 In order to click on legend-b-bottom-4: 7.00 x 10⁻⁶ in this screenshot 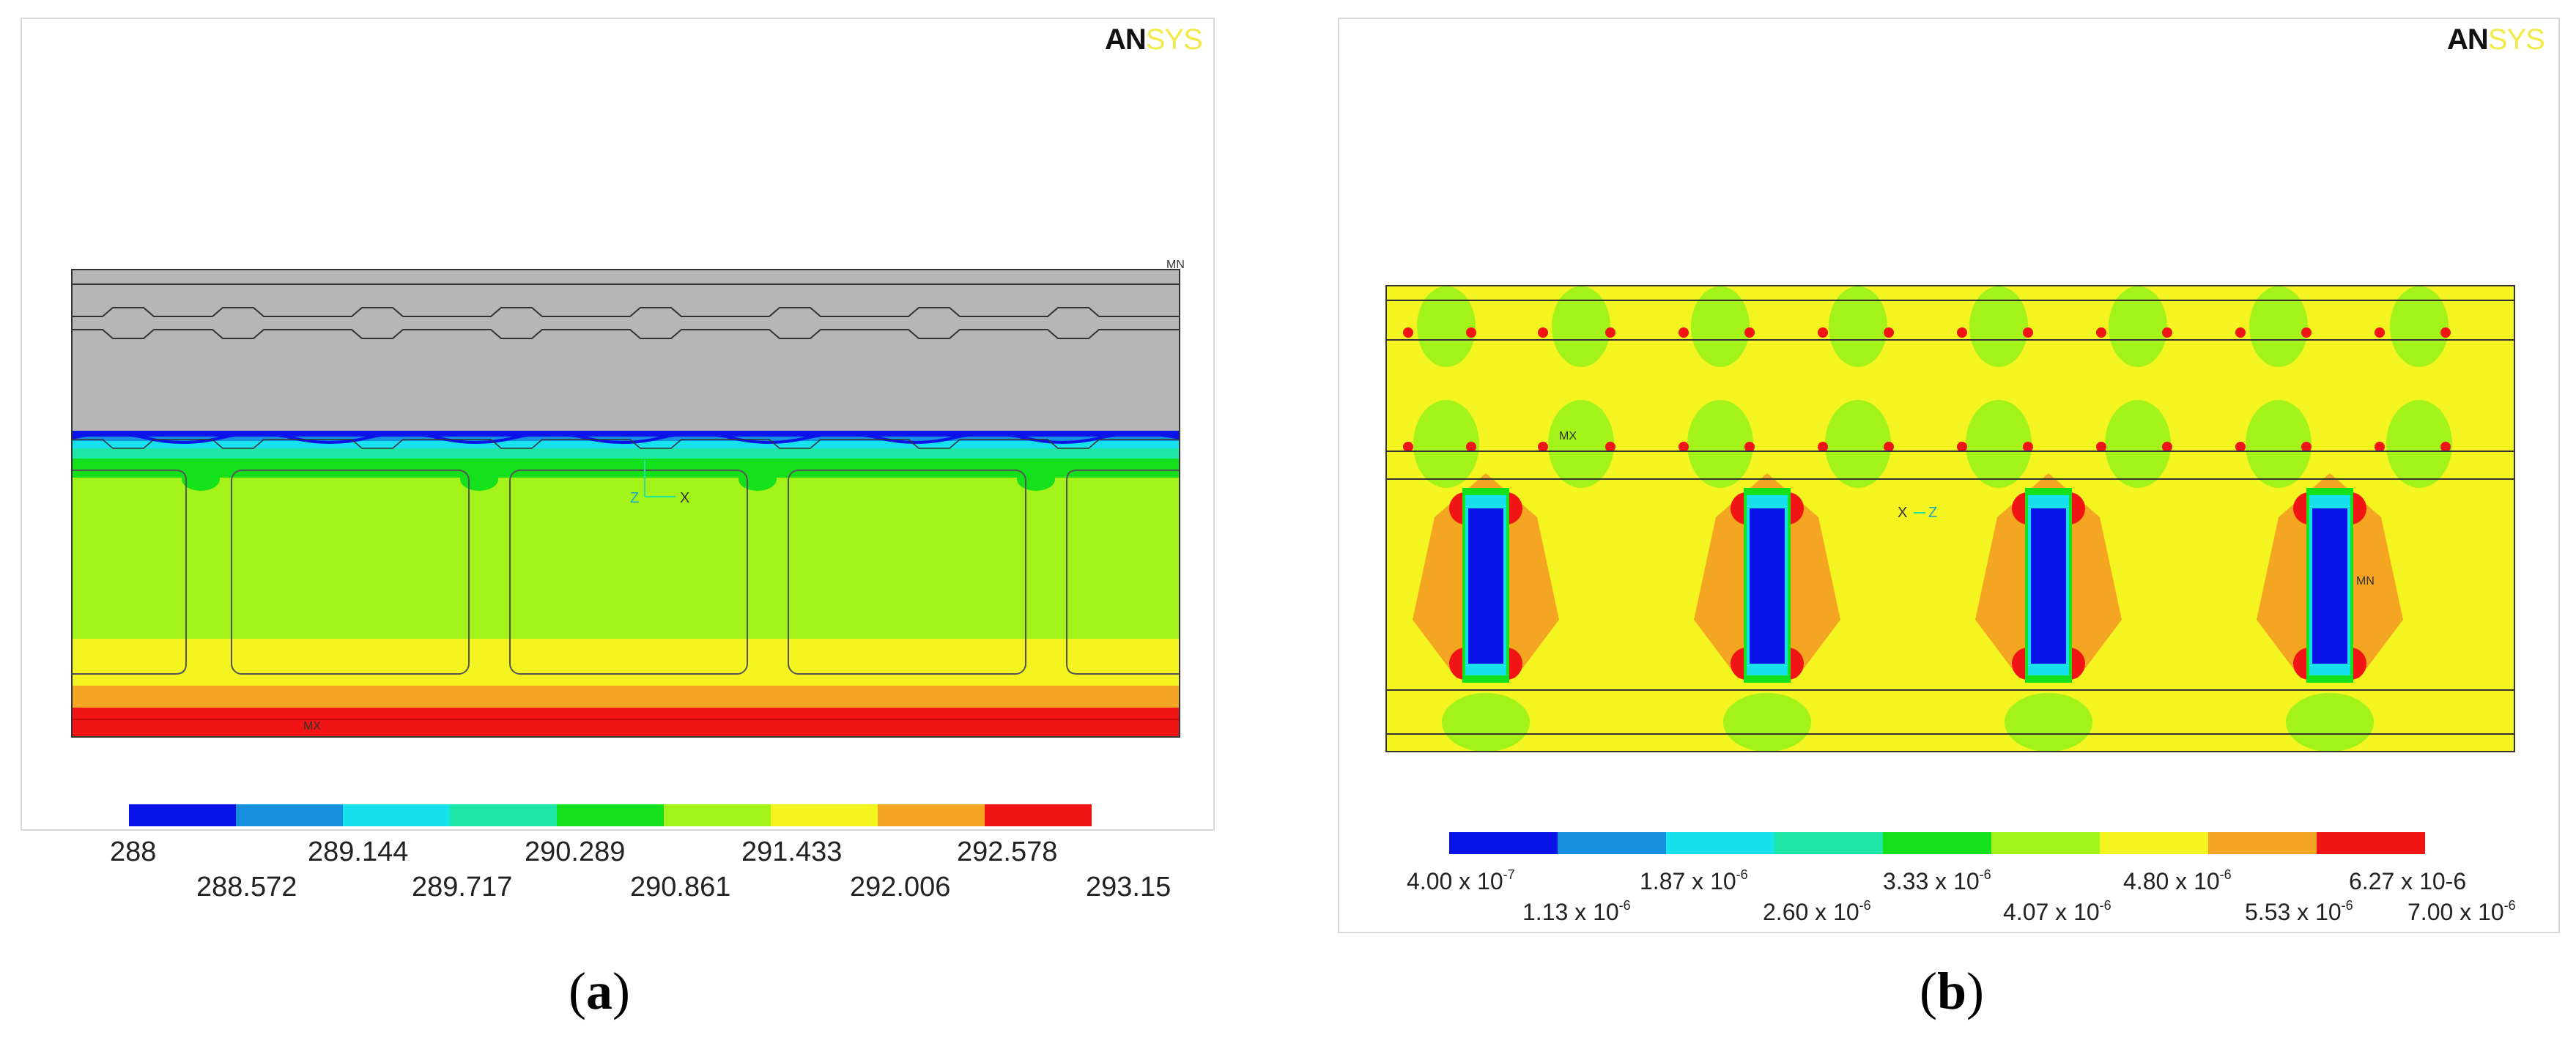, I will do `click(2461, 912)`.